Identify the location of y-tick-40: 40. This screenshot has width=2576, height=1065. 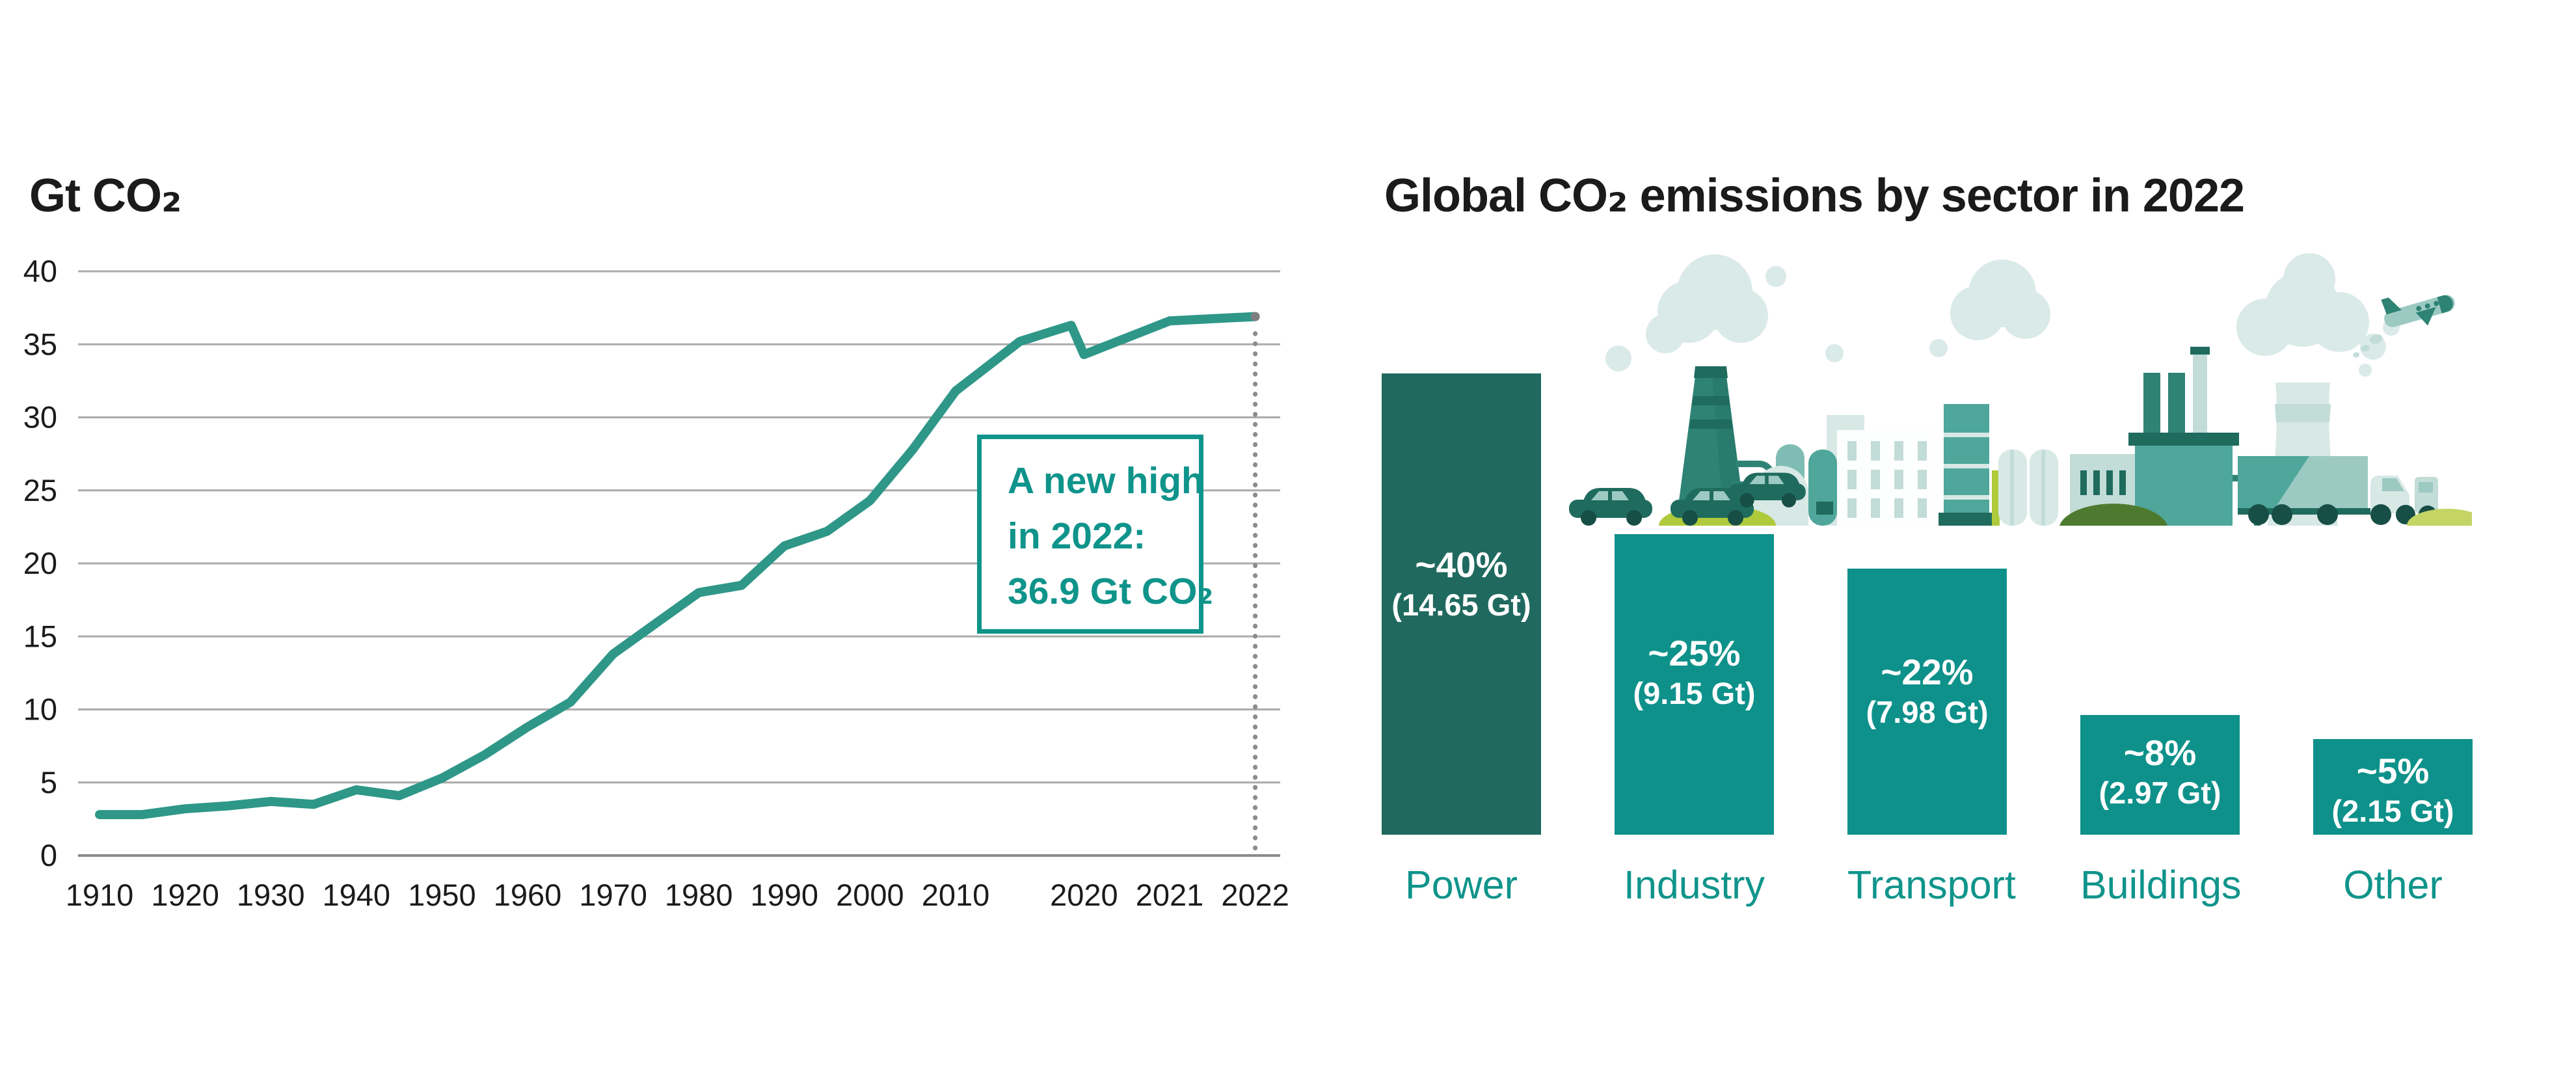
(40, 271).